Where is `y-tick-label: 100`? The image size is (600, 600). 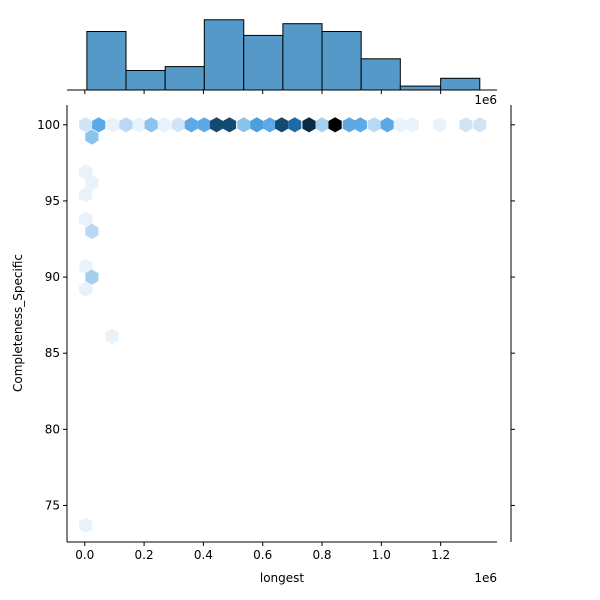 y-tick-label: 100 is located at coordinates (48, 125).